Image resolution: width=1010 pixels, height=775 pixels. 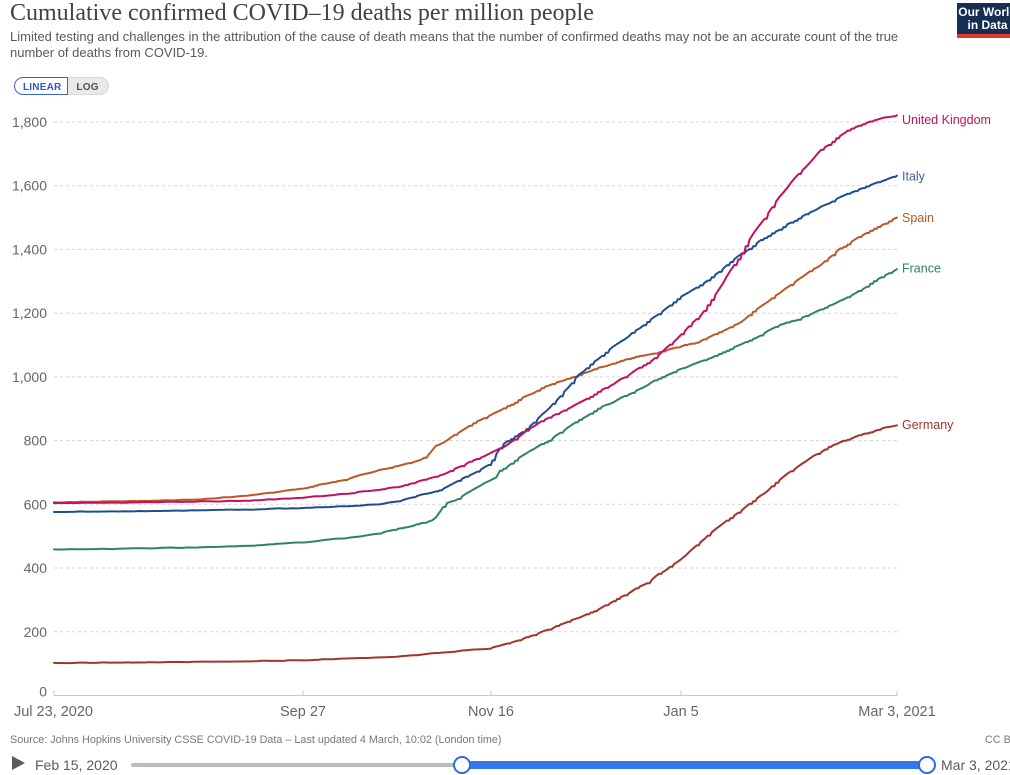 I want to click on svg-text: Jul 23, 2020, so click(x=53, y=712).